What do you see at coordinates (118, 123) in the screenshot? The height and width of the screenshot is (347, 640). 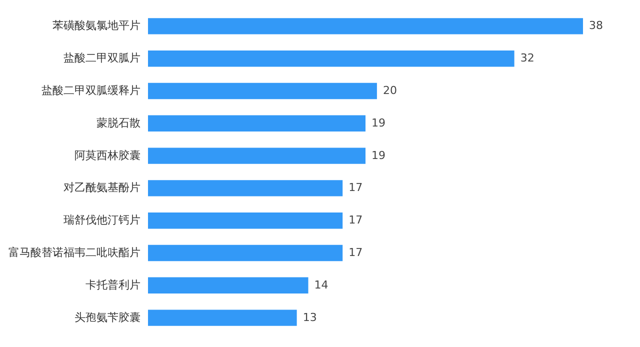 I see `y-tick-label: 蒙脱石散` at bounding box center [118, 123].